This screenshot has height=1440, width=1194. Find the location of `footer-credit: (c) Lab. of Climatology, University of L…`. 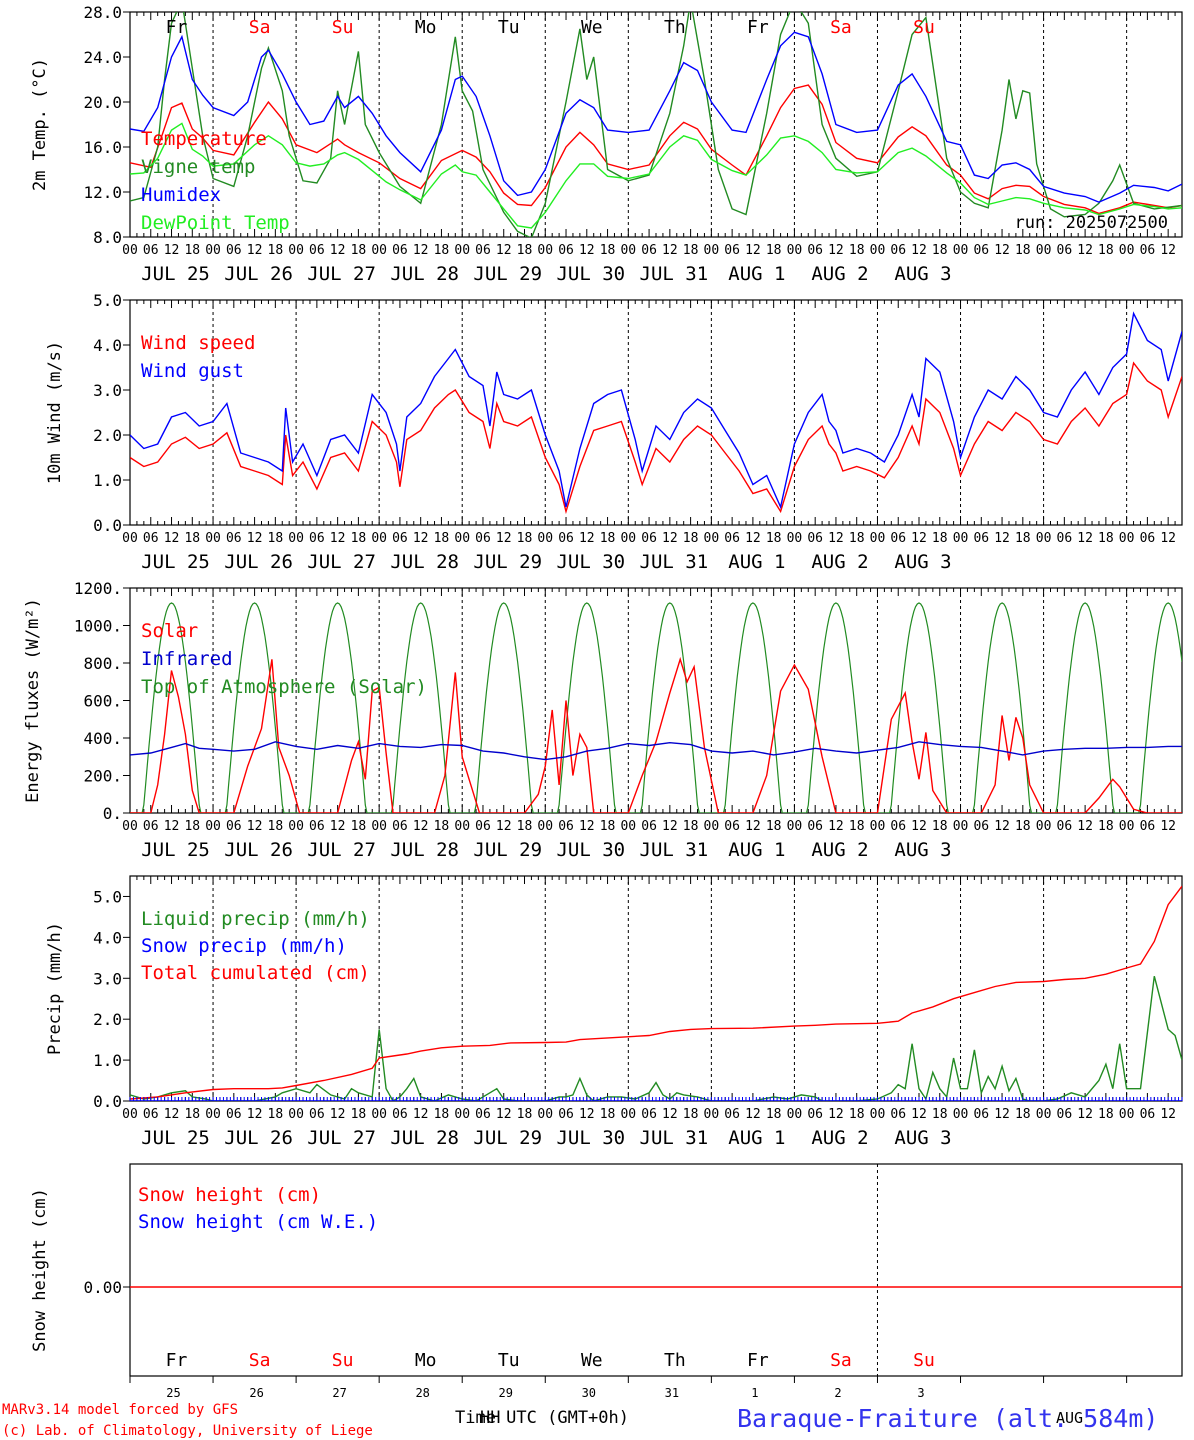

footer-credit: (c) Lab. of Climatology, University of L… is located at coordinates (187, 1431).